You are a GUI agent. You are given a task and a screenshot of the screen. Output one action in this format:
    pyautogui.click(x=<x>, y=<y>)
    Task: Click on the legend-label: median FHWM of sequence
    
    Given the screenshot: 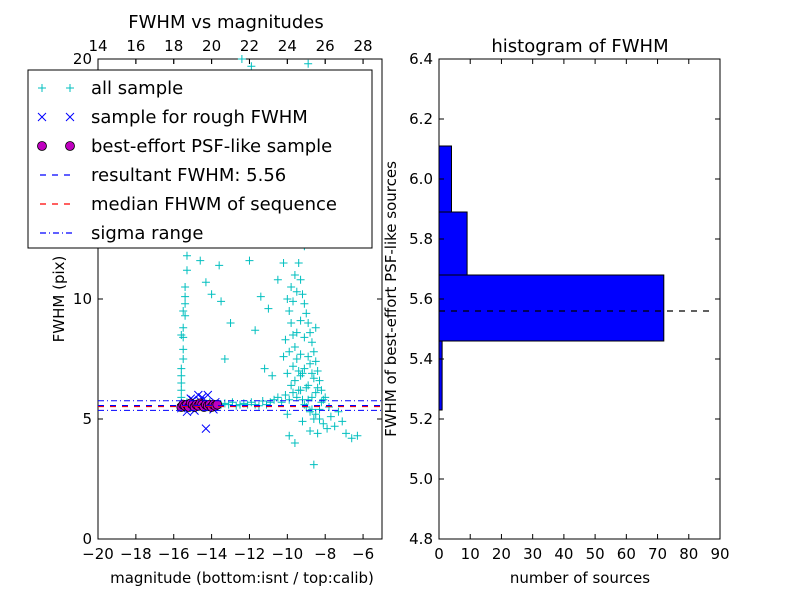 What is the action you would take?
    pyautogui.click(x=214, y=204)
    